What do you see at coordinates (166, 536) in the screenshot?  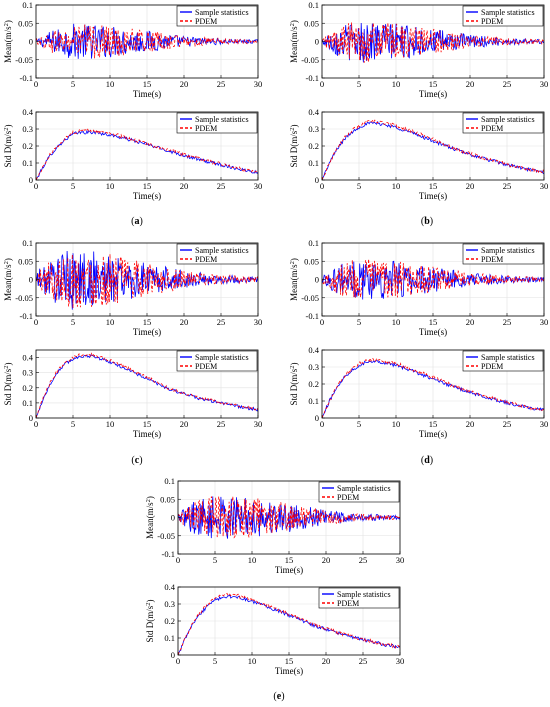 I see `y-tick-label: -0.05` at bounding box center [166, 536].